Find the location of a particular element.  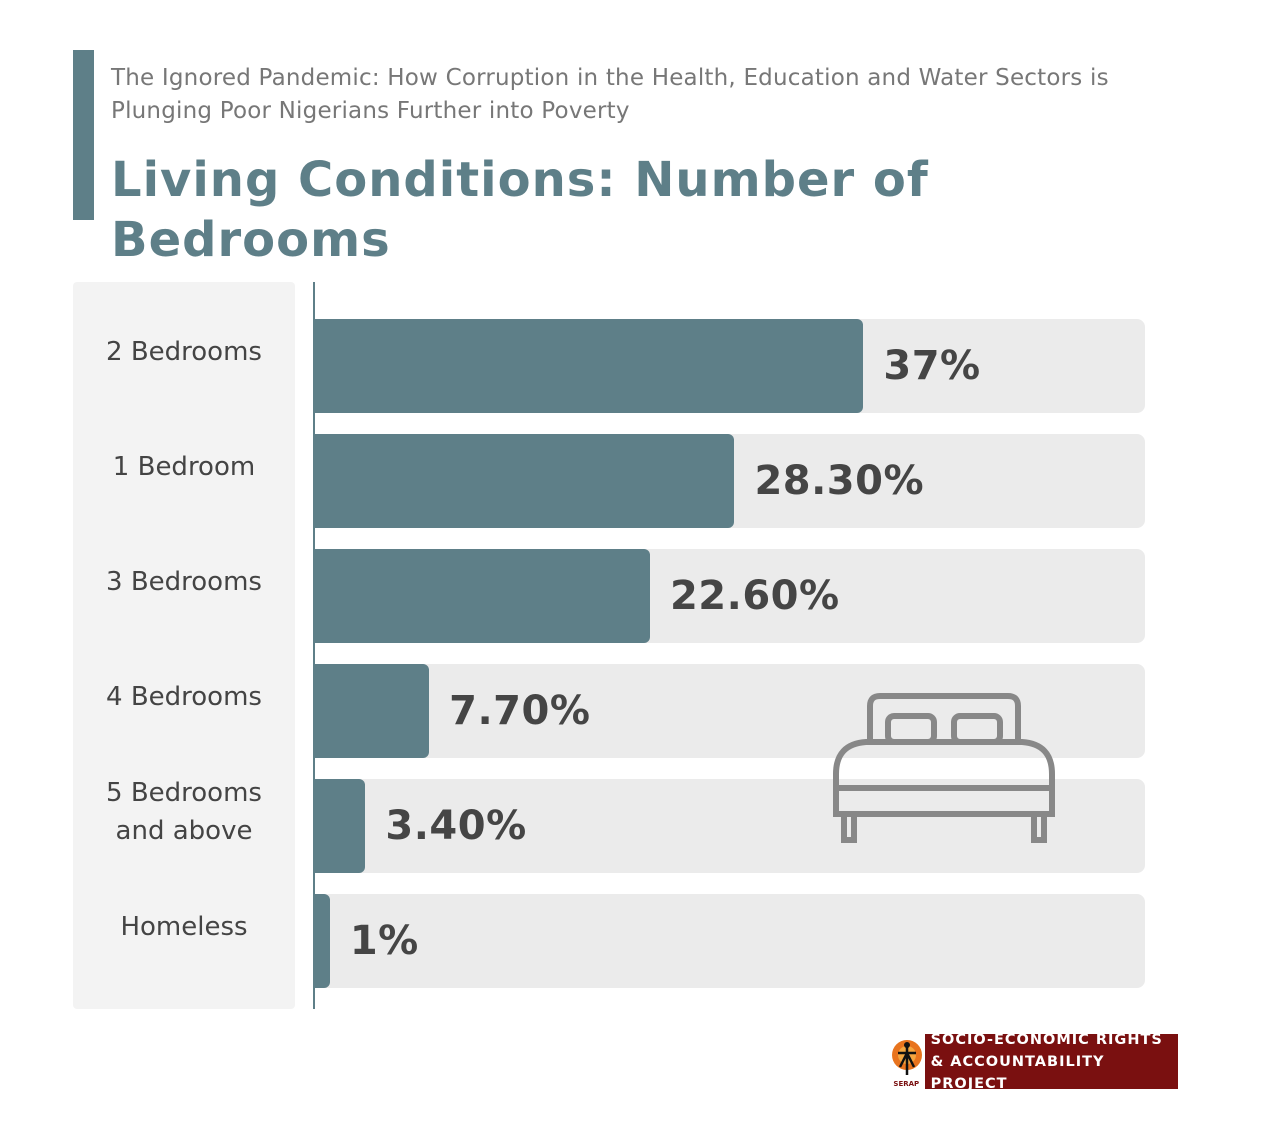

data-label: 1% is located at coordinates (384, 941).